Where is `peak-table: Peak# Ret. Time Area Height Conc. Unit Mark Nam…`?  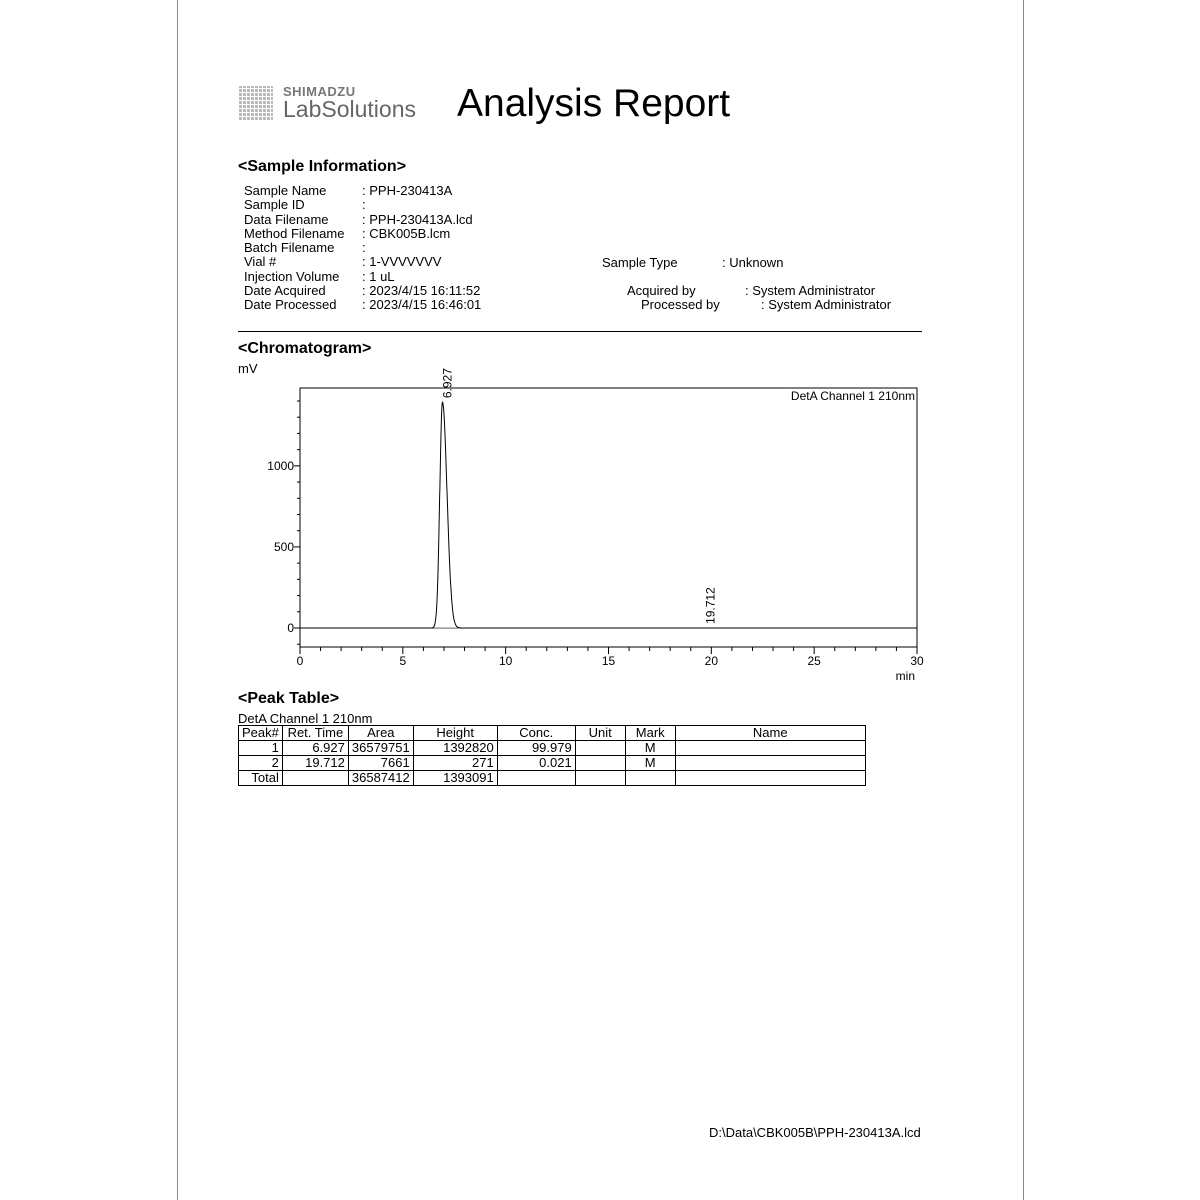 peak-table: Peak# Ret. Time Area Height Conc. Unit Mark Nam… is located at coordinates (552, 755).